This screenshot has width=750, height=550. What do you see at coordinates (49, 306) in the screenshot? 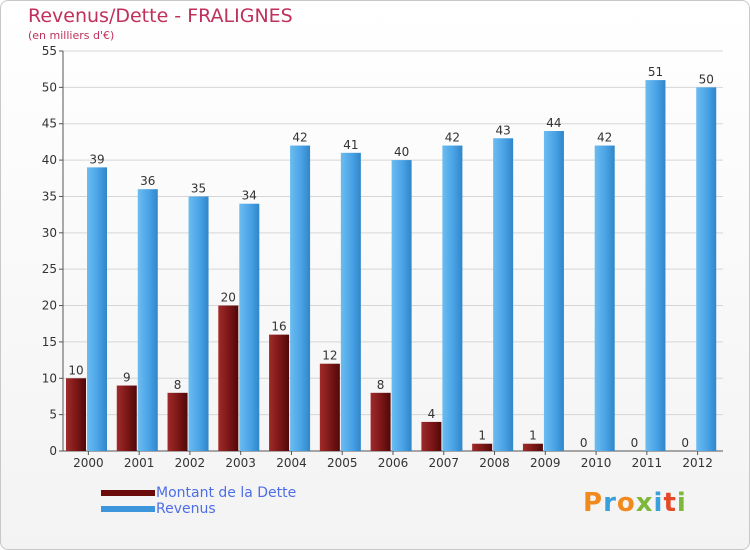
I see `y-tick-label: 20` at bounding box center [49, 306].